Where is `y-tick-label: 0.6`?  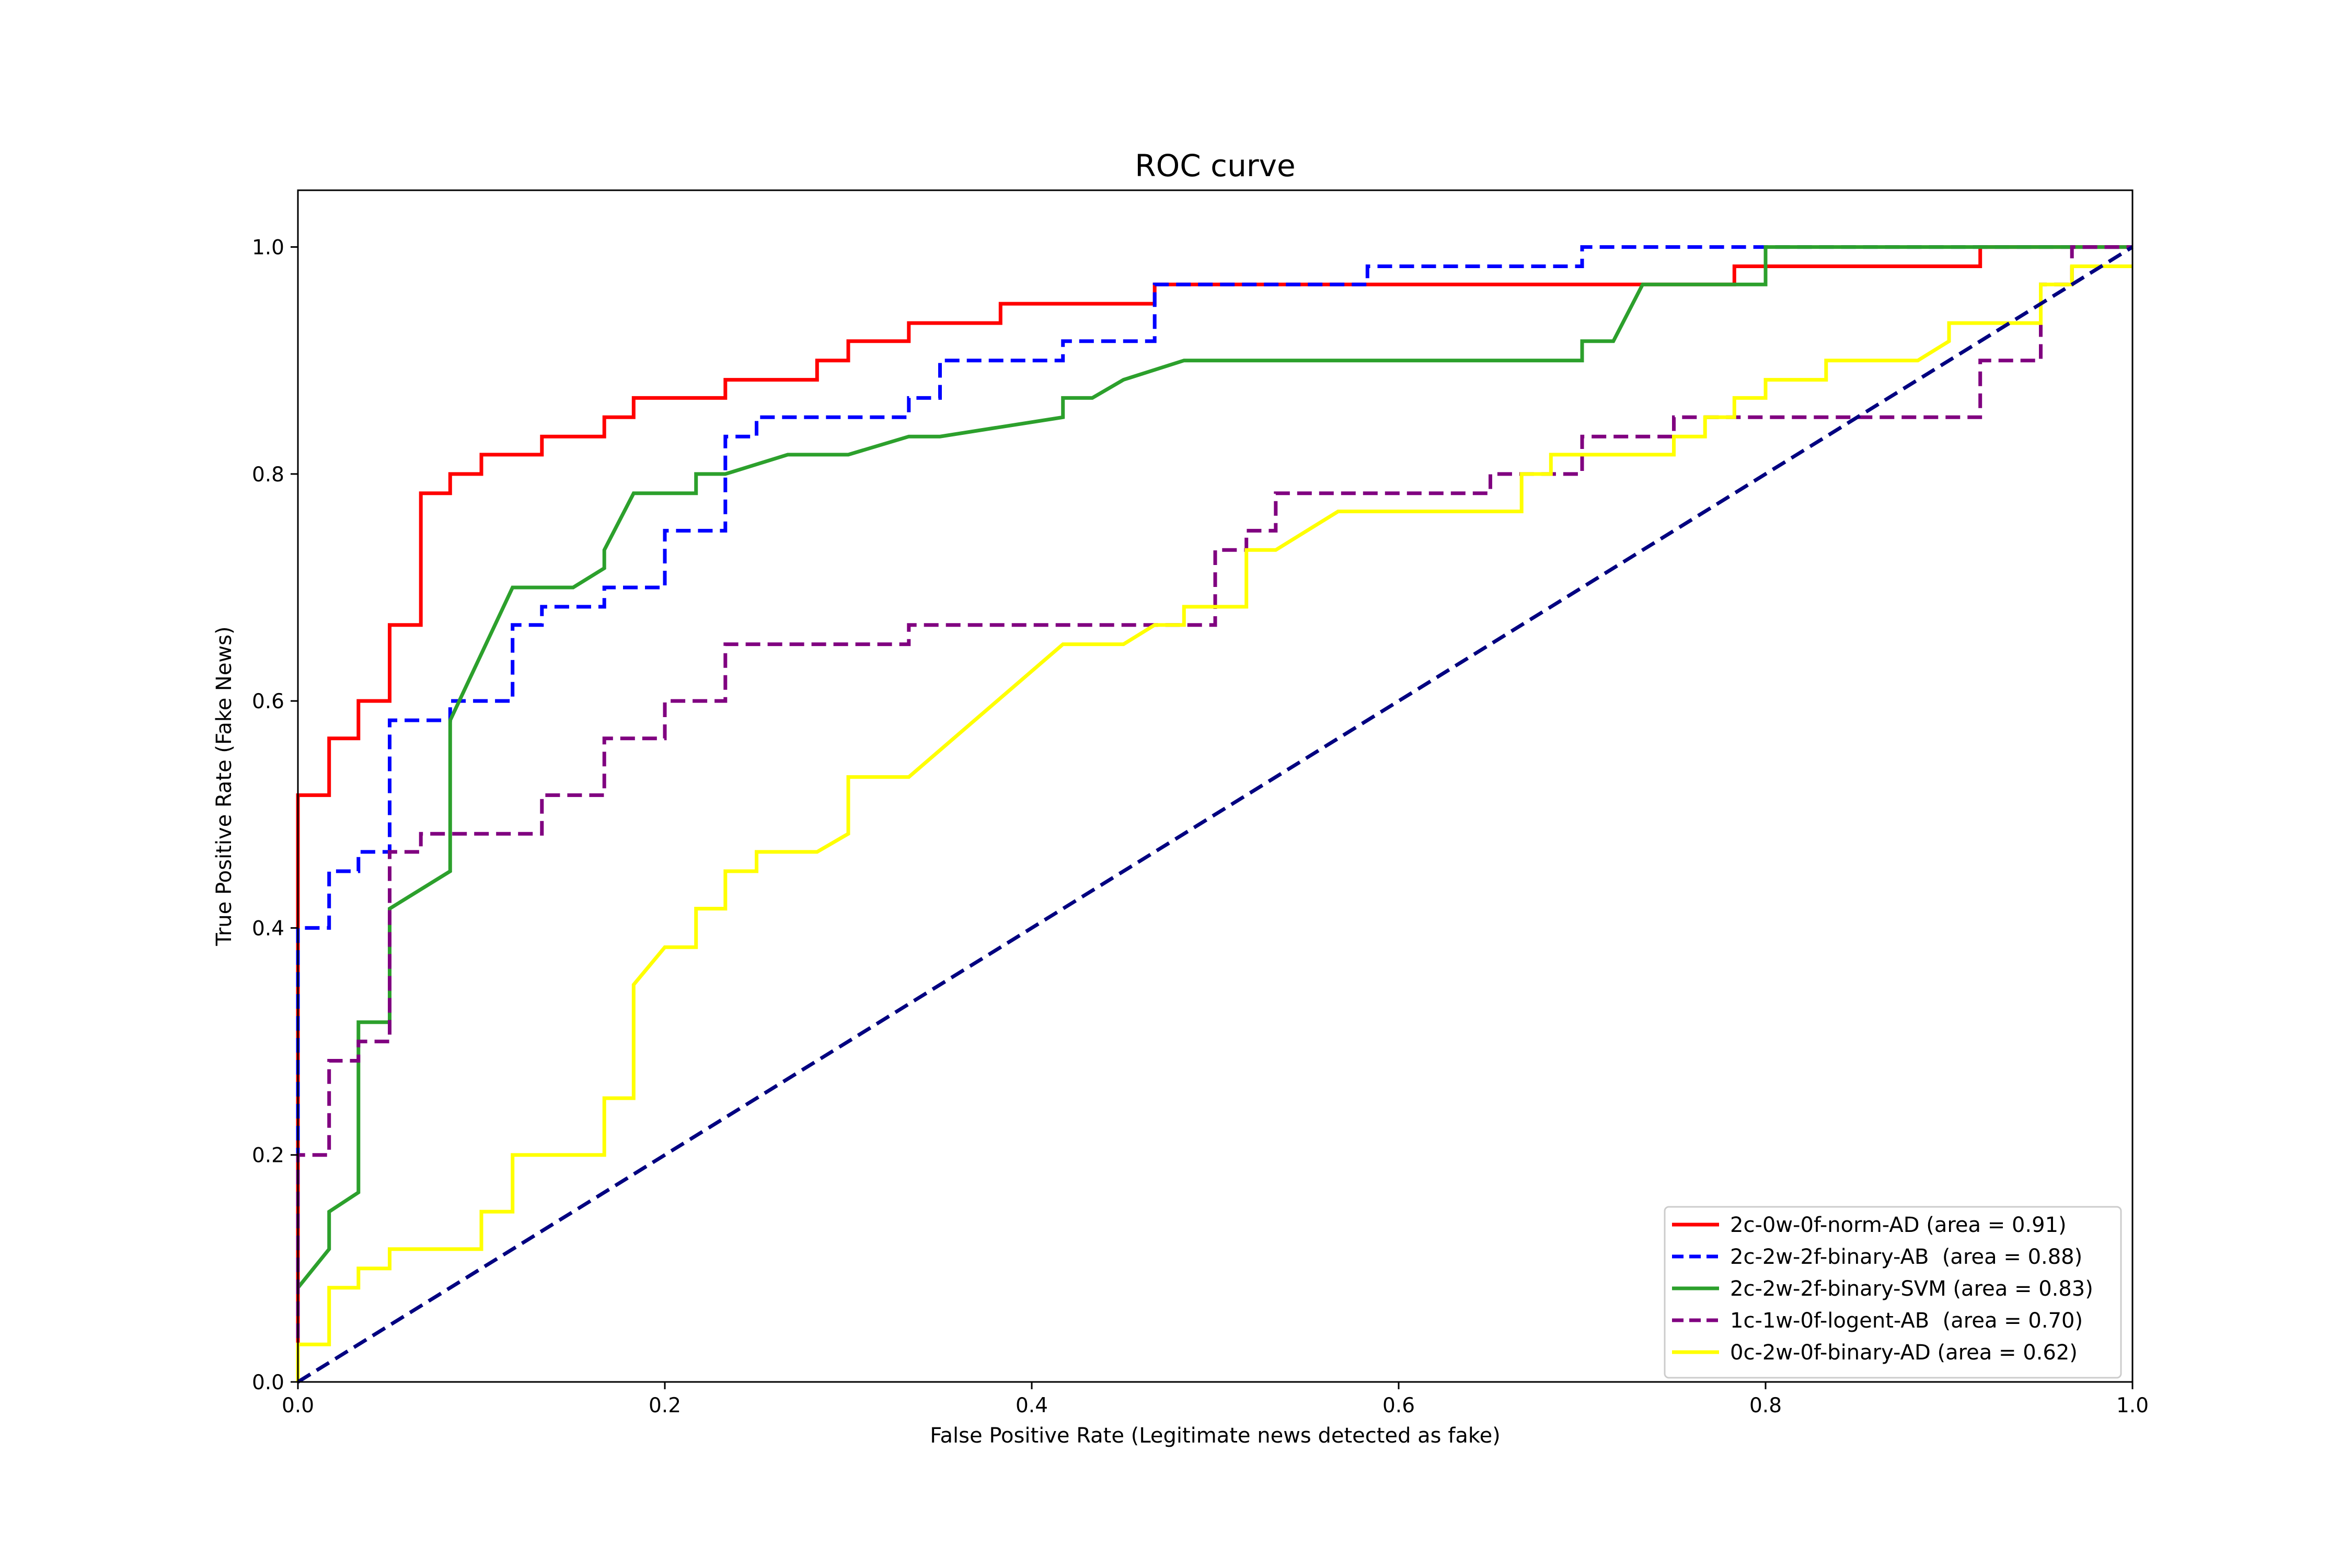
y-tick-label: 0.6 is located at coordinates (268, 701).